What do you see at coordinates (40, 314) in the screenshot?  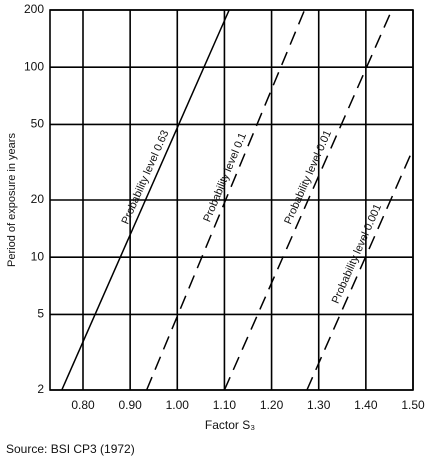 I see `y-tick-label: 5` at bounding box center [40, 314].